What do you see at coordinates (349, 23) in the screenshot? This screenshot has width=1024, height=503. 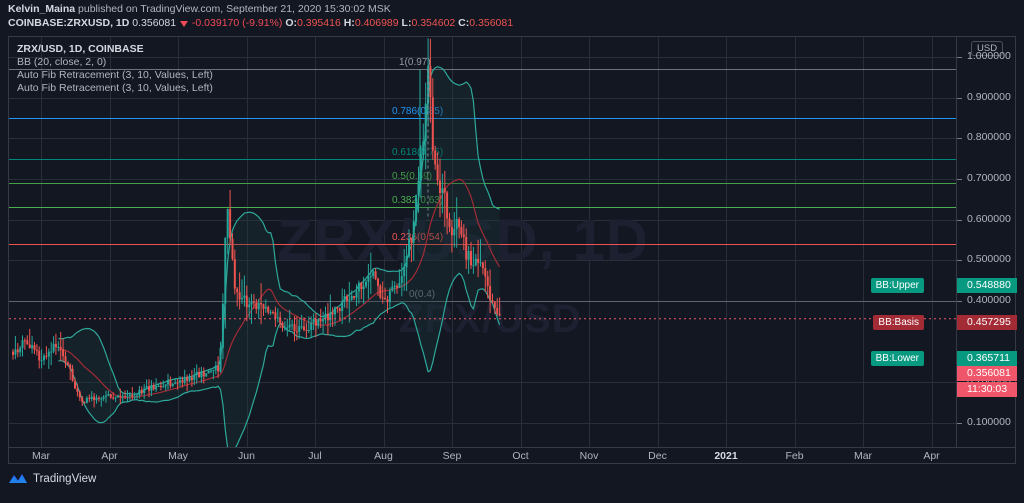 I see `high-key: H:` at bounding box center [349, 23].